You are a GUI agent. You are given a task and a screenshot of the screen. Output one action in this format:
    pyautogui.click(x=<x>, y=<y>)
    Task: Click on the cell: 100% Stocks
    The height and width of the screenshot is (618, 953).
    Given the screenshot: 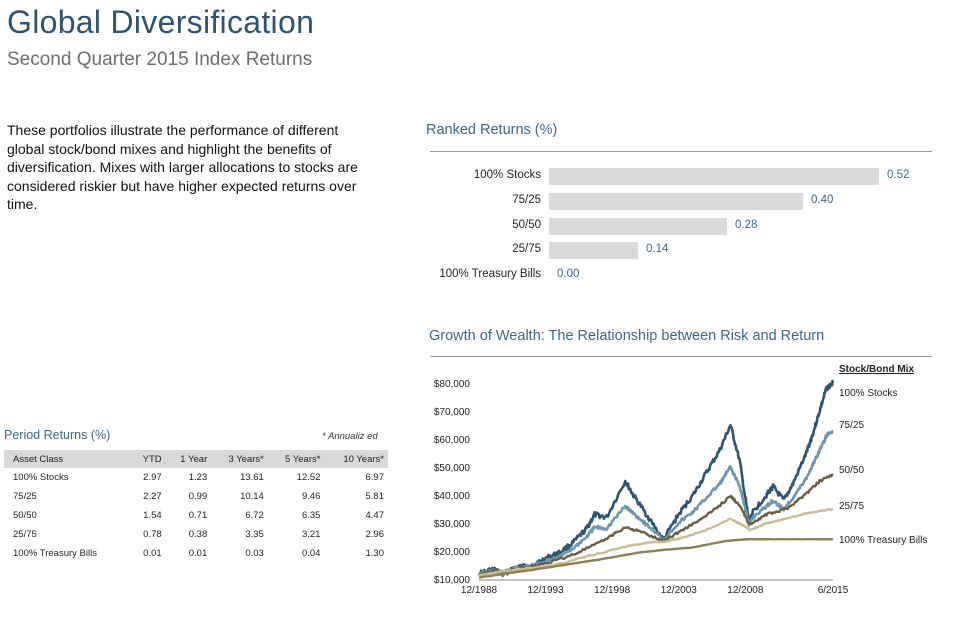 What is the action you would take?
    pyautogui.click(x=41, y=477)
    